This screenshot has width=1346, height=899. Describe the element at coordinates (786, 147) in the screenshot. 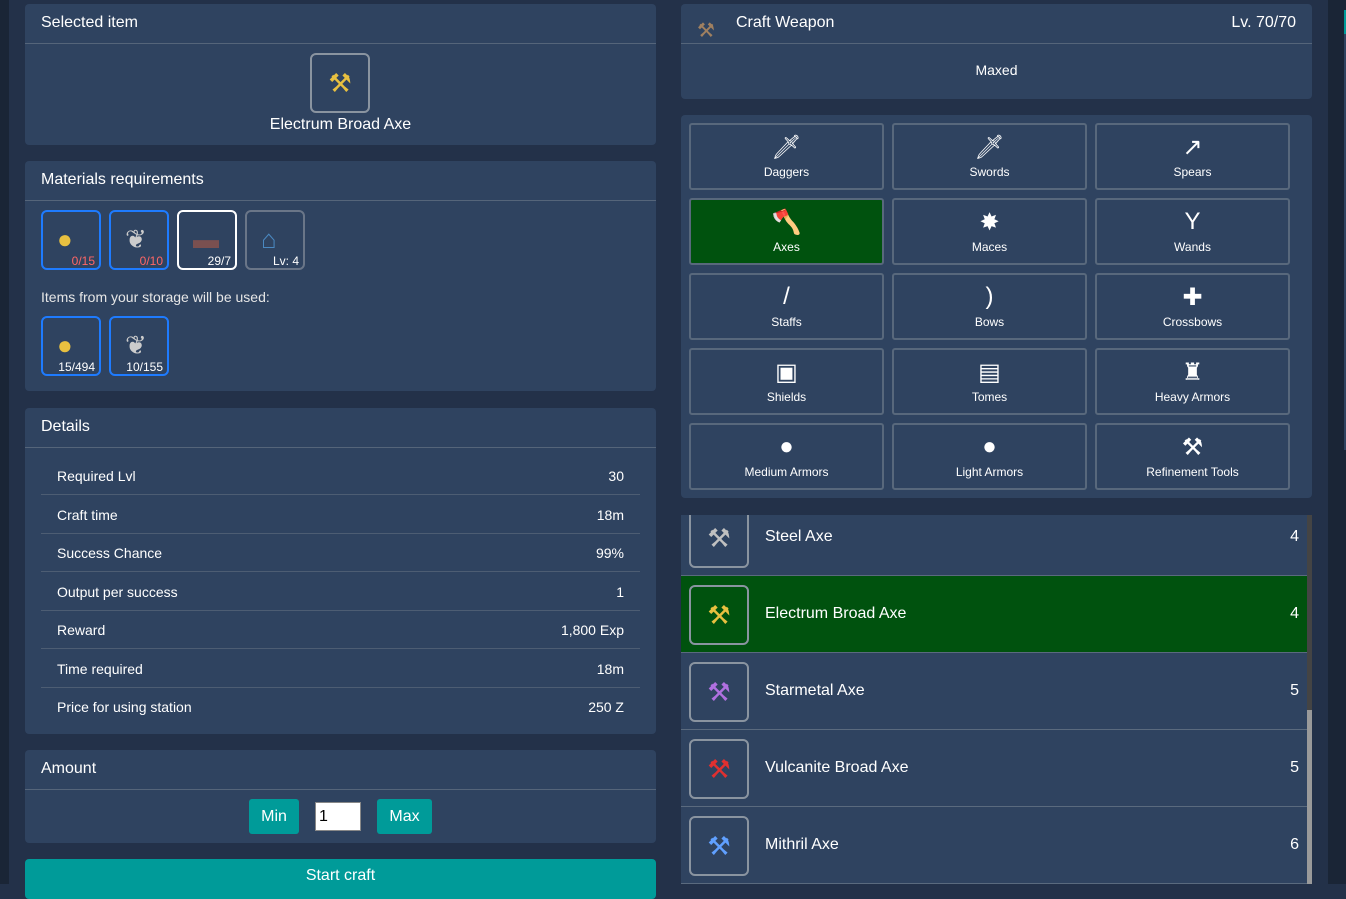

I see `daggers-icon: 🗡` at that location.